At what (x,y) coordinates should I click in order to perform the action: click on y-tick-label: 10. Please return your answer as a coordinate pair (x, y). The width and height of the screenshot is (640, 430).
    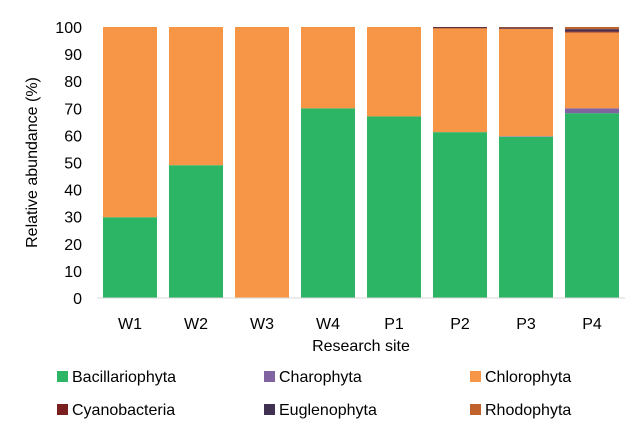
    Looking at the image, I should click on (73, 272).